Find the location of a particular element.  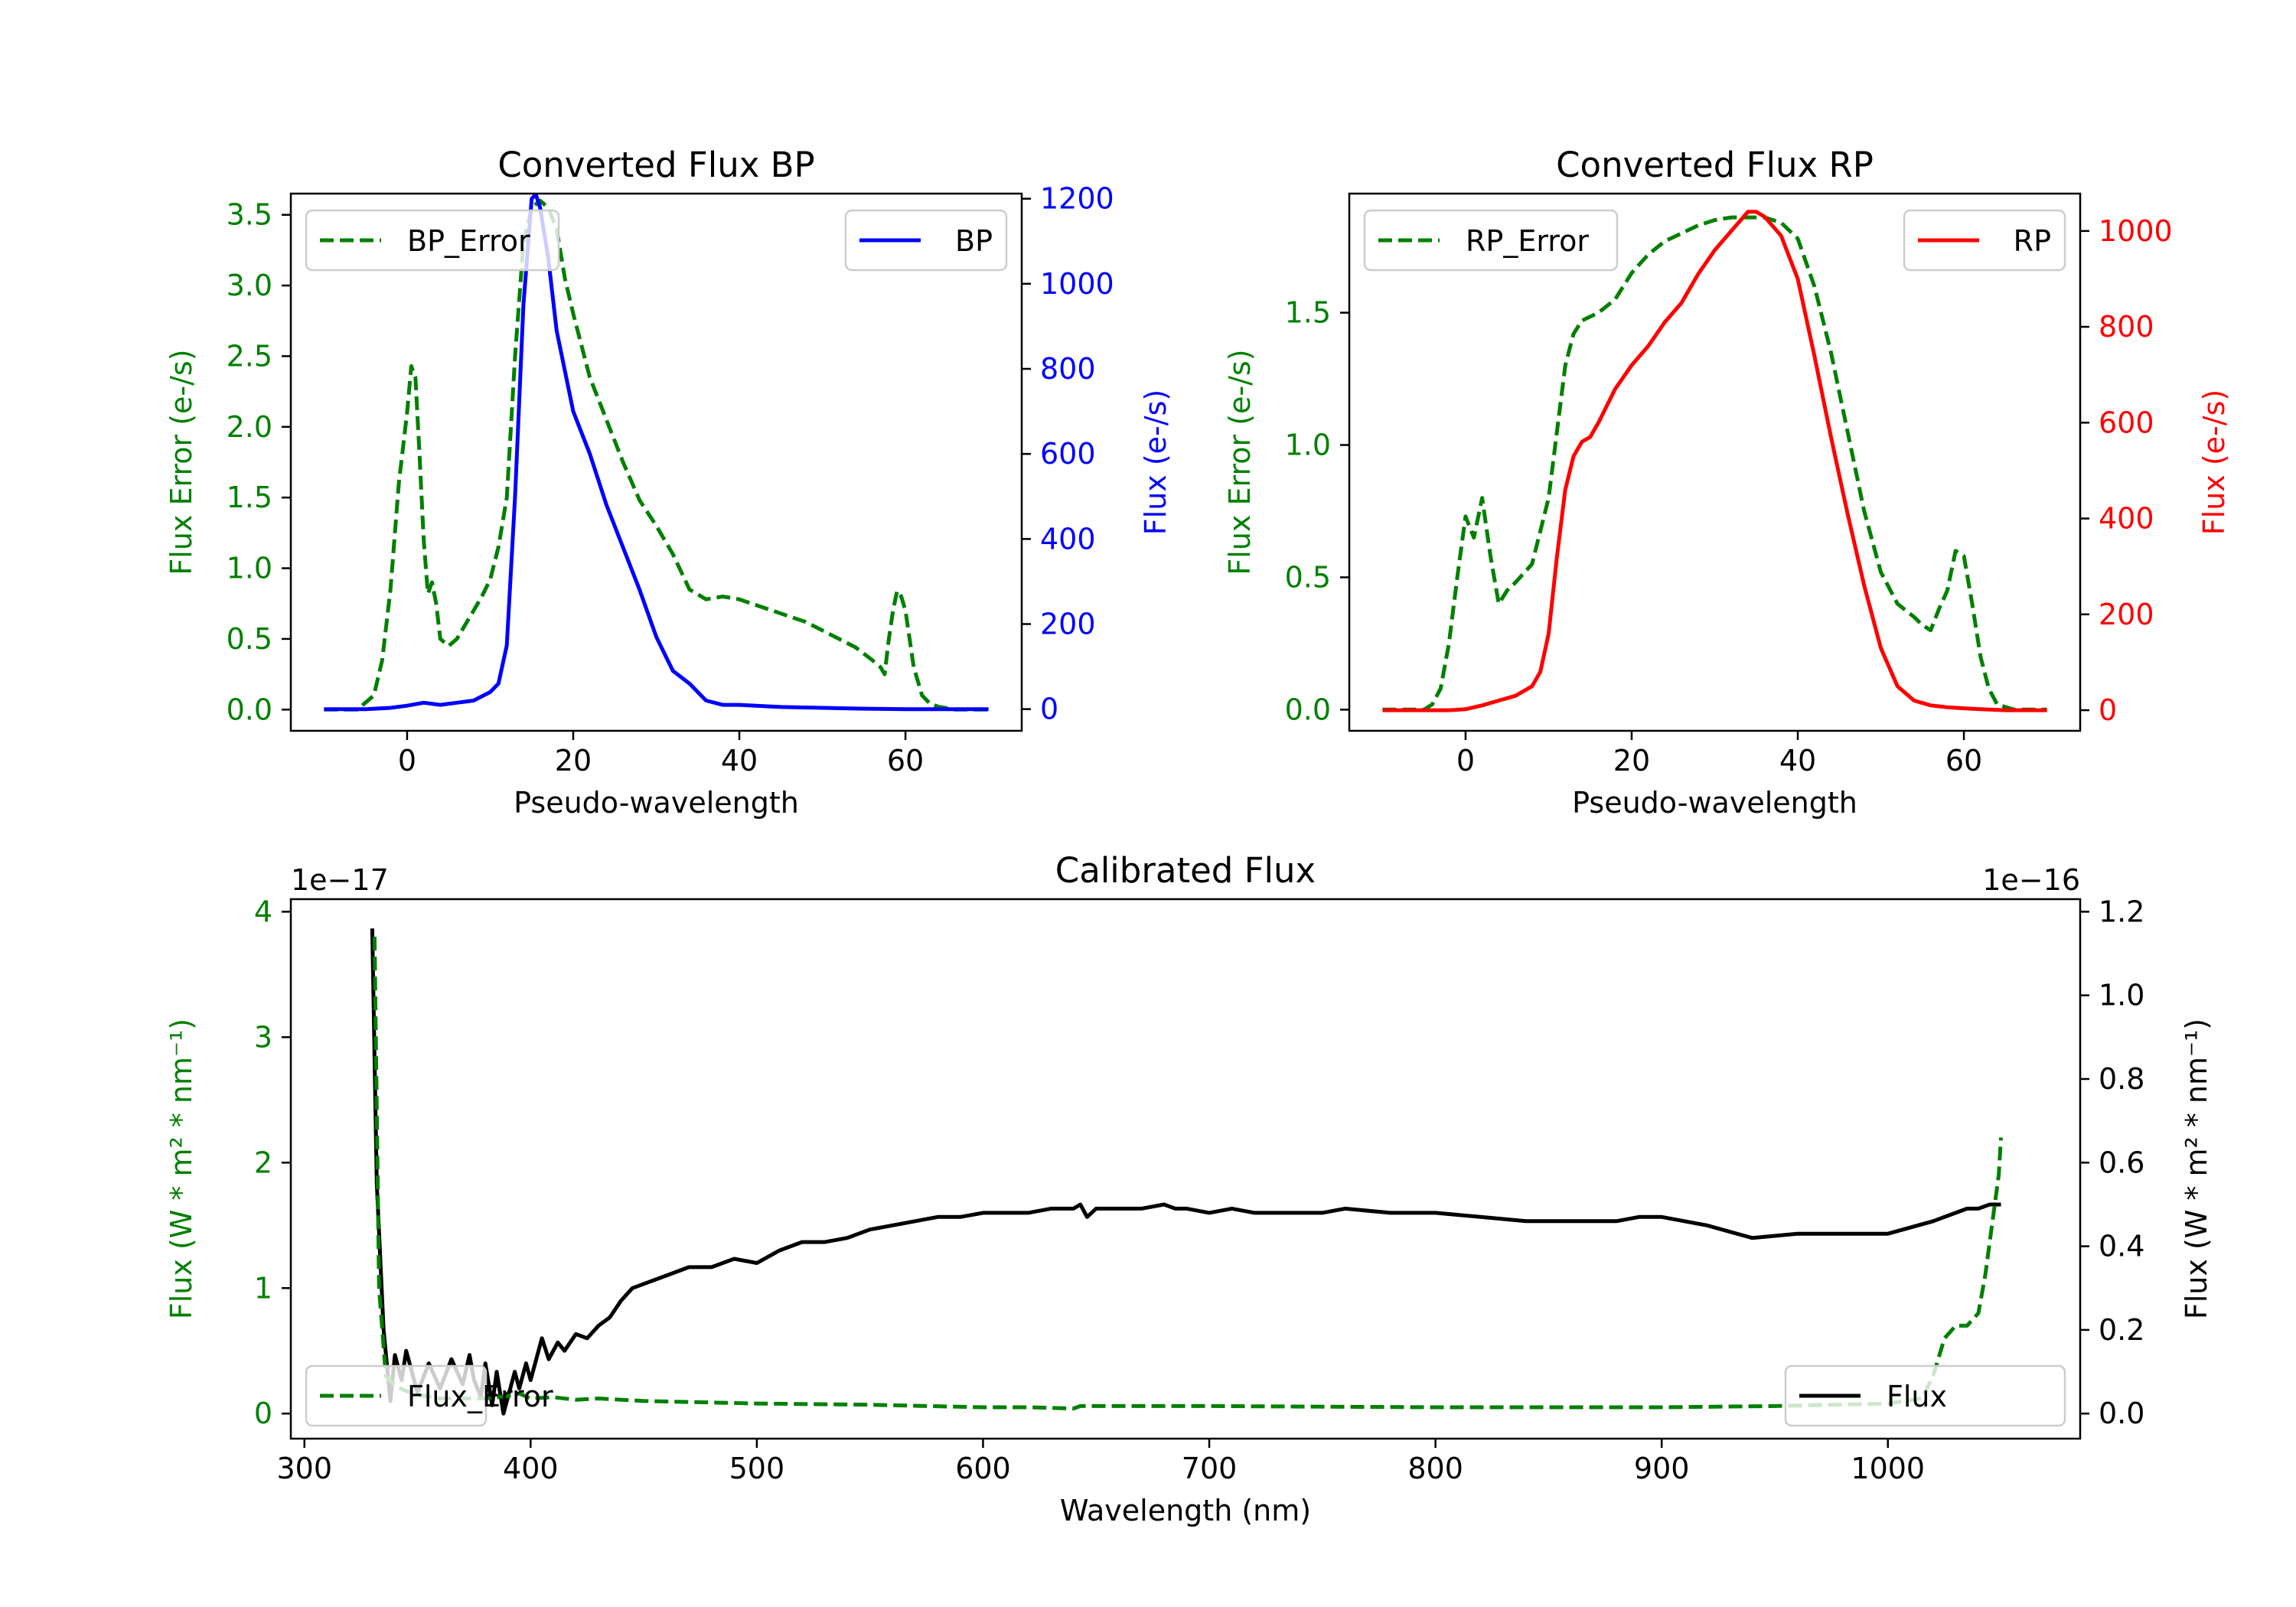

y-right-tick-label: 0.6 is located at coordinates (2121, 1162).